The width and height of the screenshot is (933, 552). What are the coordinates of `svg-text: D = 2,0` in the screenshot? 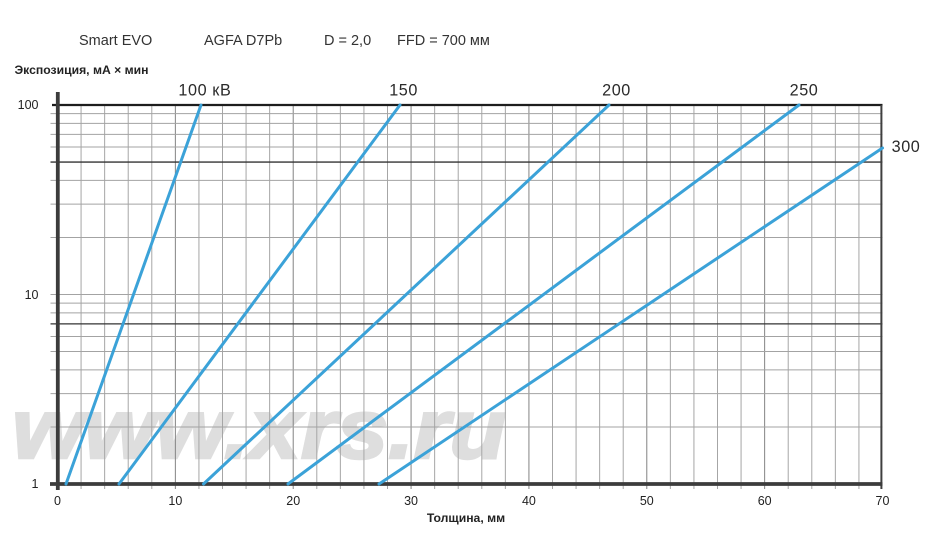 It's located at (347, 41).